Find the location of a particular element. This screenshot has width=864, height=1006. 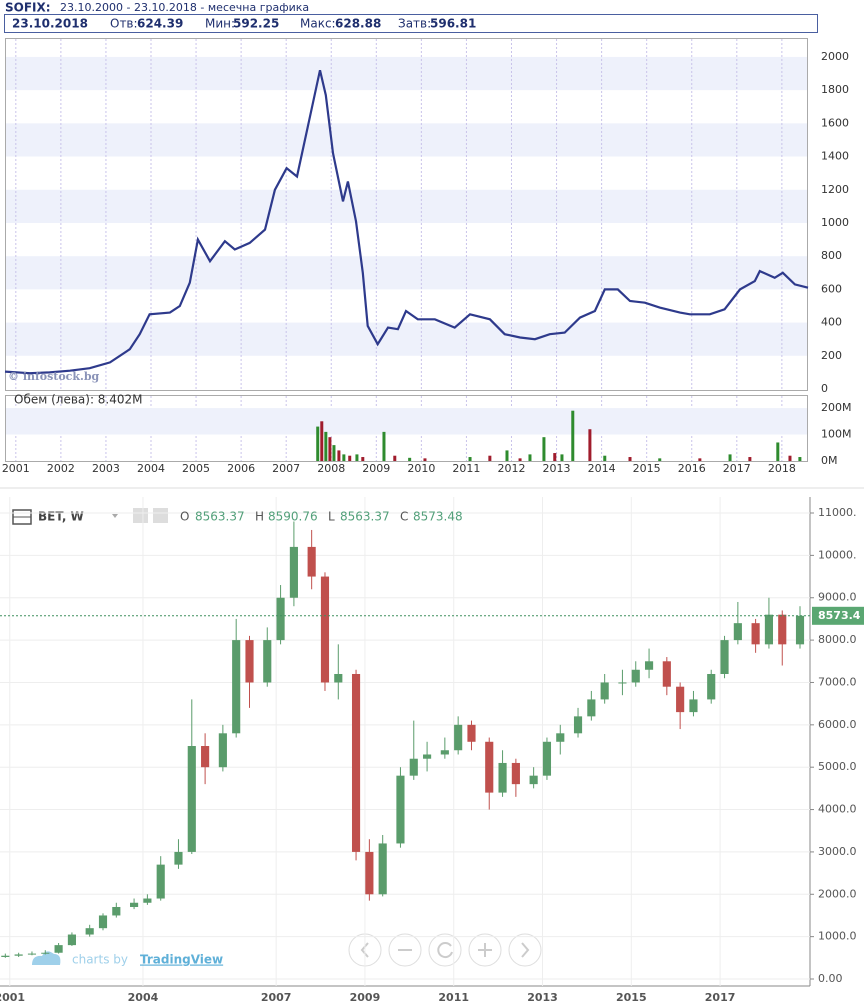

x-tick-label: 2015 is located at coordinates (647, 468).